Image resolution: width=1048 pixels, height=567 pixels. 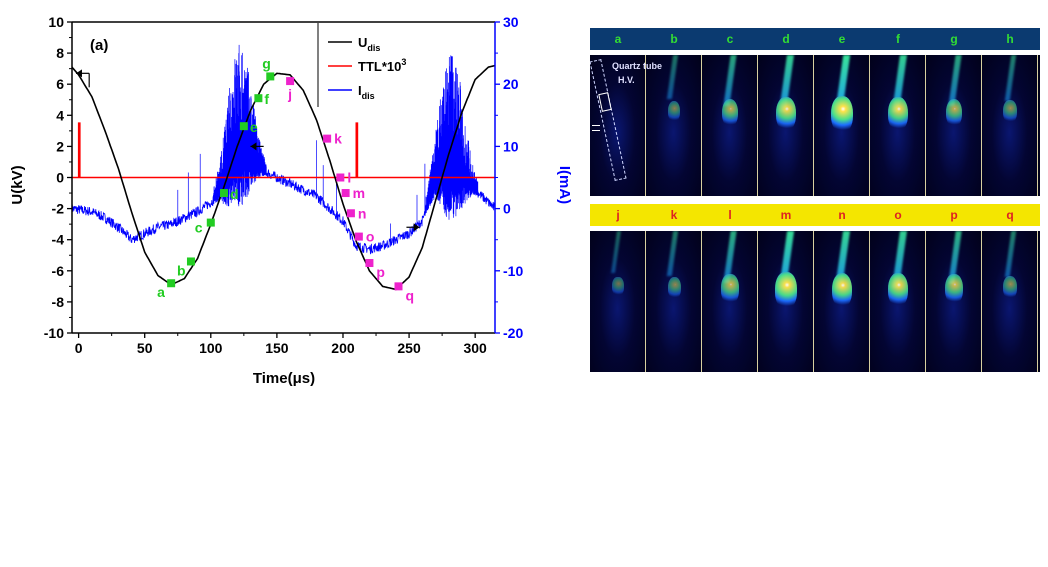 I want to click on marker-label-p: p, so click(x=380, y=272).